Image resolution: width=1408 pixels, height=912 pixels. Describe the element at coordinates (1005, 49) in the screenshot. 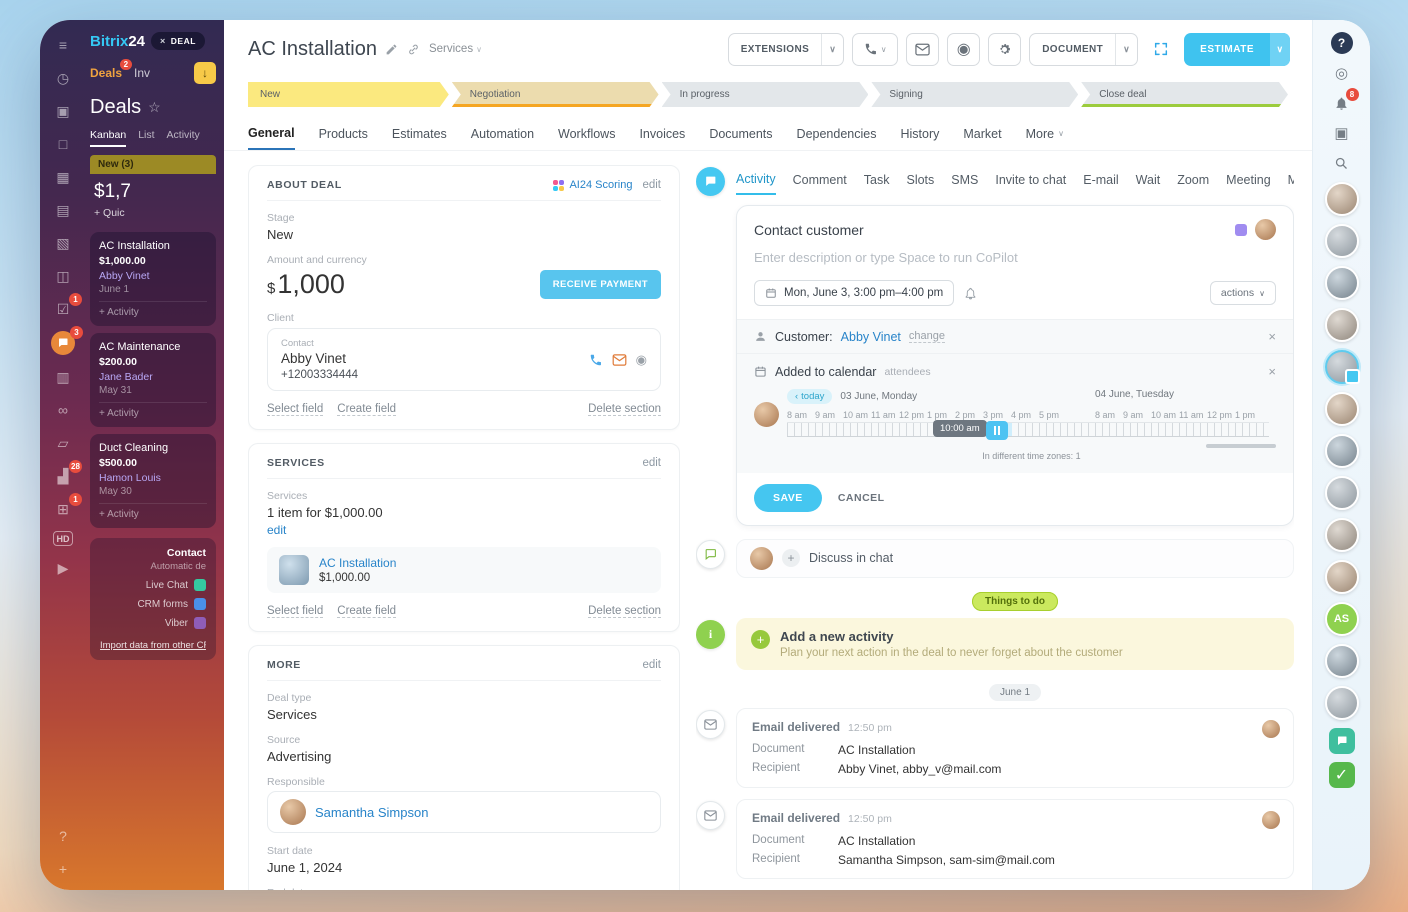

I see `settings-button` at that location.